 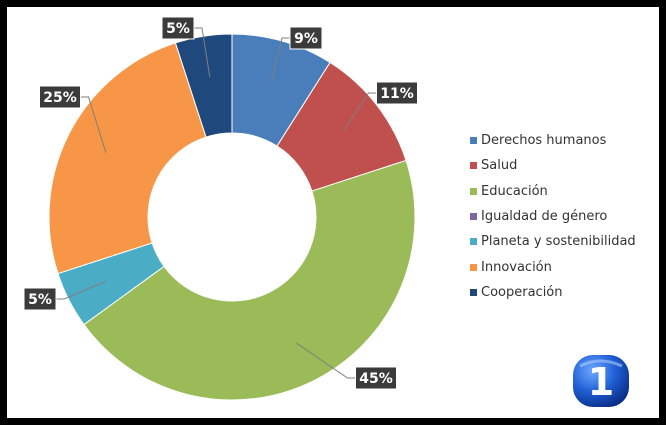 What do you see at coordinates (544, 141) in the screenshot?
I see `legend-label: Derechos humanos` at bounding box center [544, 141].